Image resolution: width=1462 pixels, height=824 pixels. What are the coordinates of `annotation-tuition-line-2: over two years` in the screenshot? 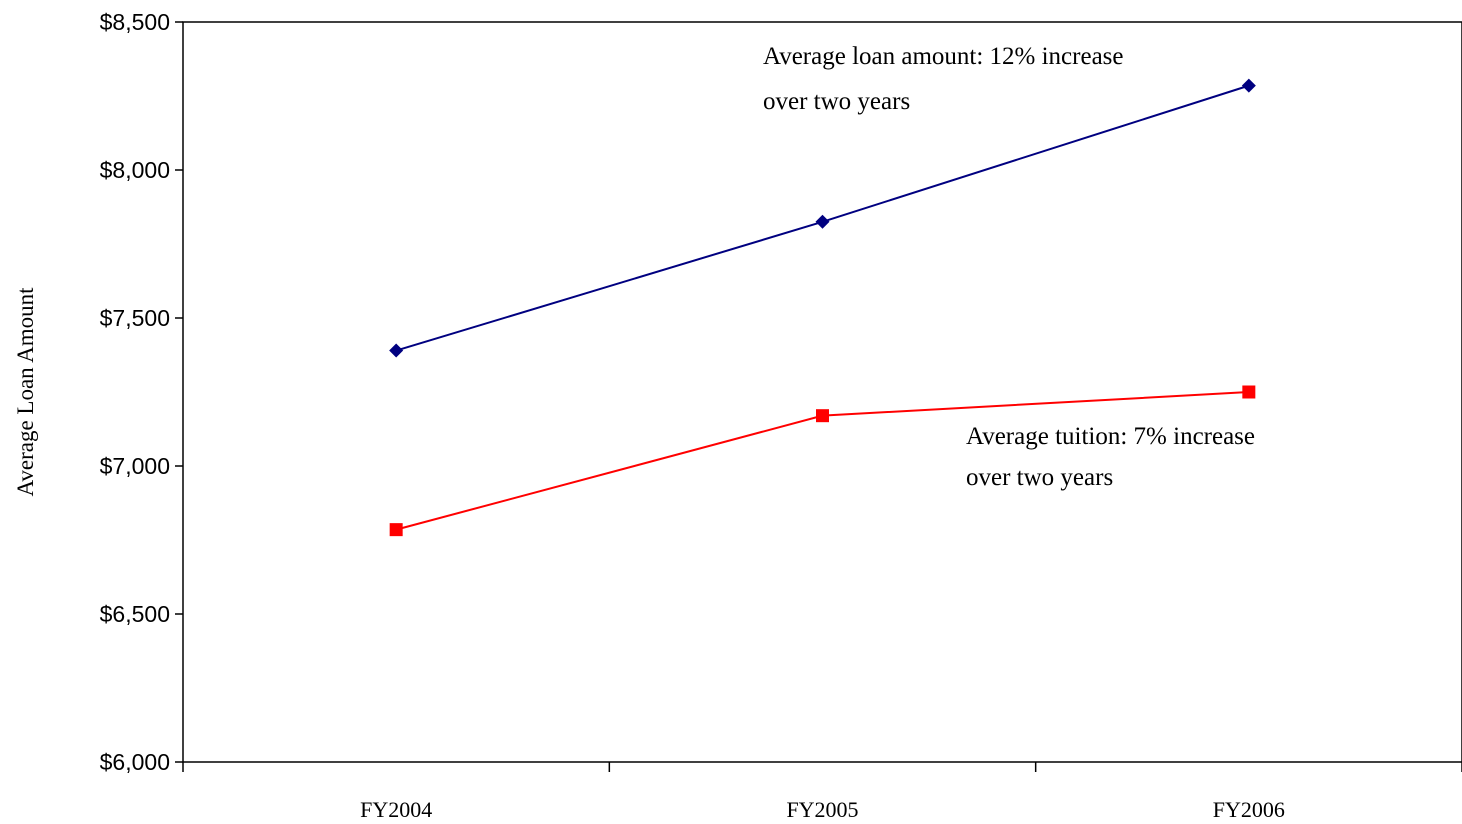 It's located at (1039, 477).